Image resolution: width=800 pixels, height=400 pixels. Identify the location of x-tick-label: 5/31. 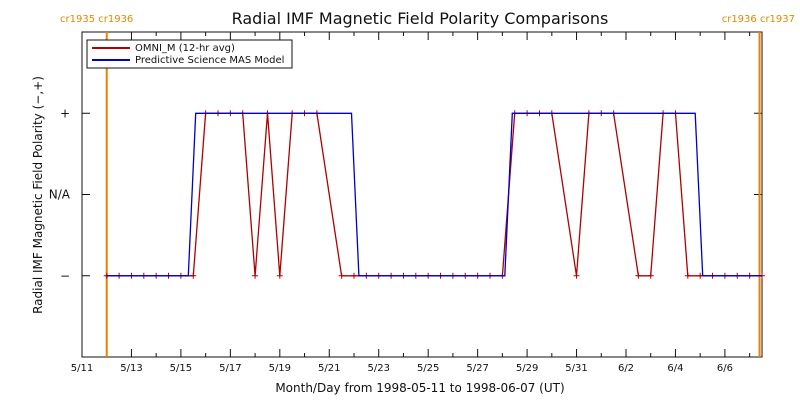
(576, 368).